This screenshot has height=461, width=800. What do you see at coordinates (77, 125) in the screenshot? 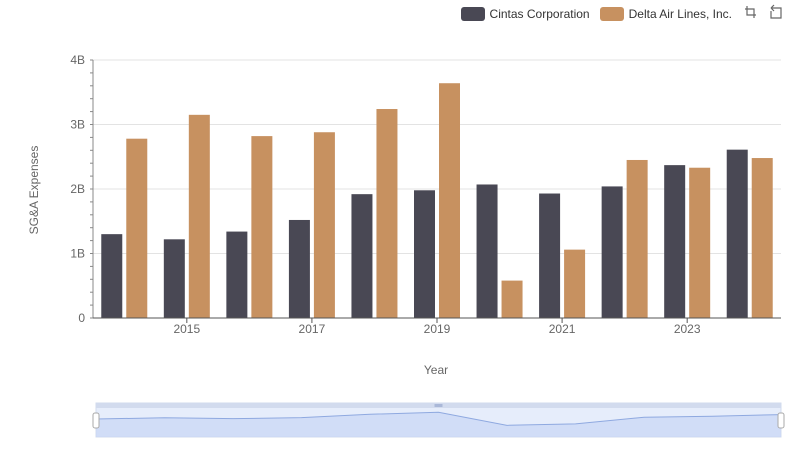
I see `y-tick-label: 3B` at bounding box center [77, 125].